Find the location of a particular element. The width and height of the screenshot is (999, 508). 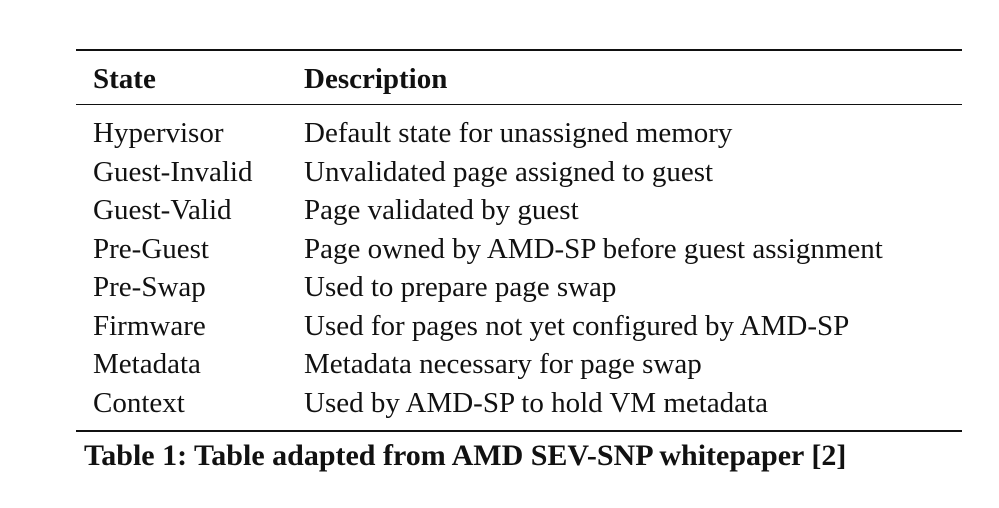

table-top-rule is located at coordinates (519, 50).